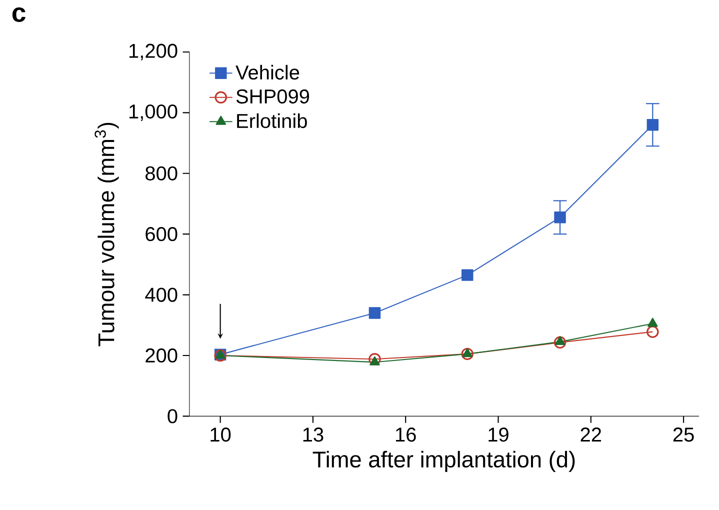 The width and height of the screenshot is (719, 510). What do you see at coordinates (272, 121) in the screenshot?
I see `legend-label: Erlotinib` at bounding box center [272, 121].